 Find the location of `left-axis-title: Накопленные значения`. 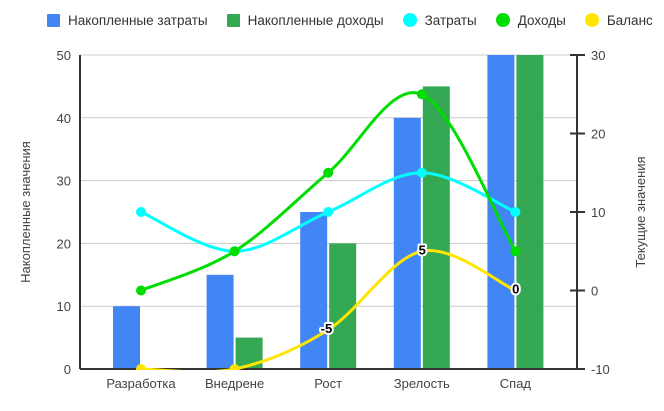

left-axis-title: Накопленные значения is located at coordinates (25, 212).